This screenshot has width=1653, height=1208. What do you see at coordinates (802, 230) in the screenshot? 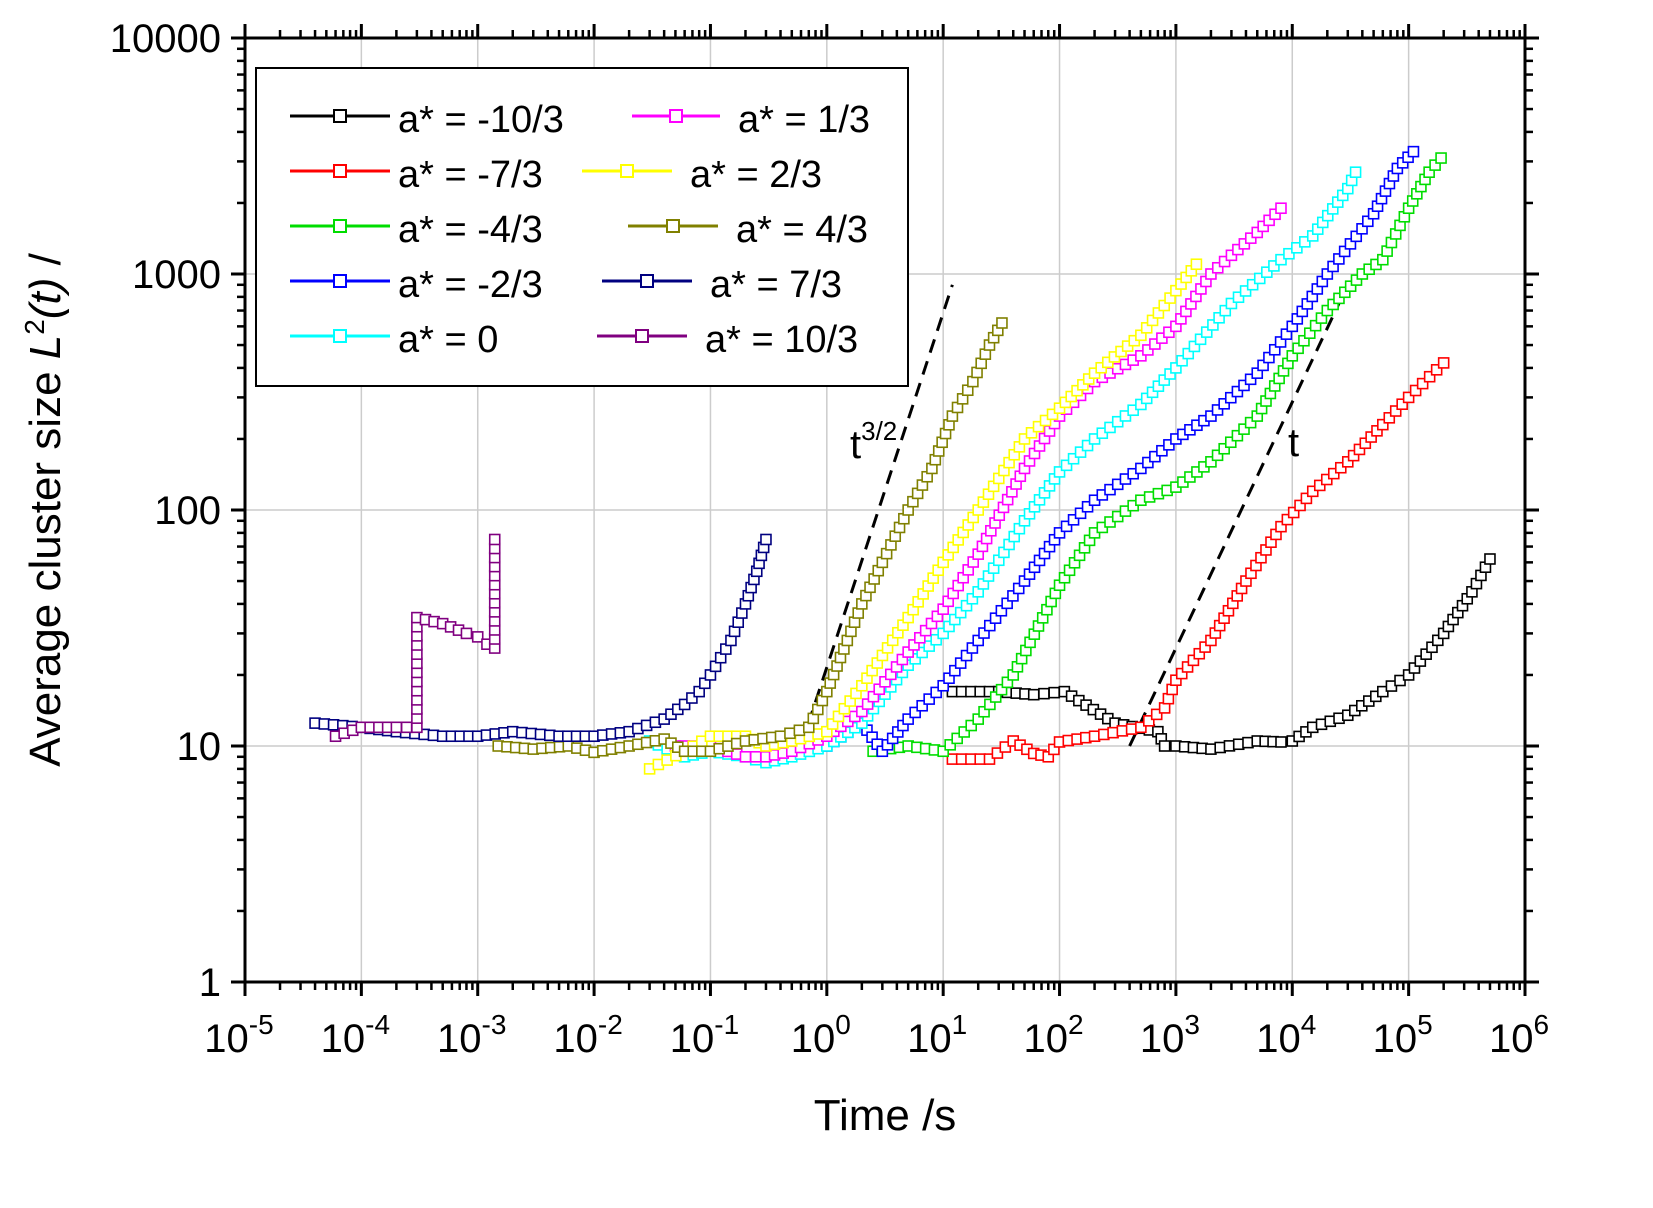
I see `legend-label: a* = 4/3` at bounding box center [802, 230].